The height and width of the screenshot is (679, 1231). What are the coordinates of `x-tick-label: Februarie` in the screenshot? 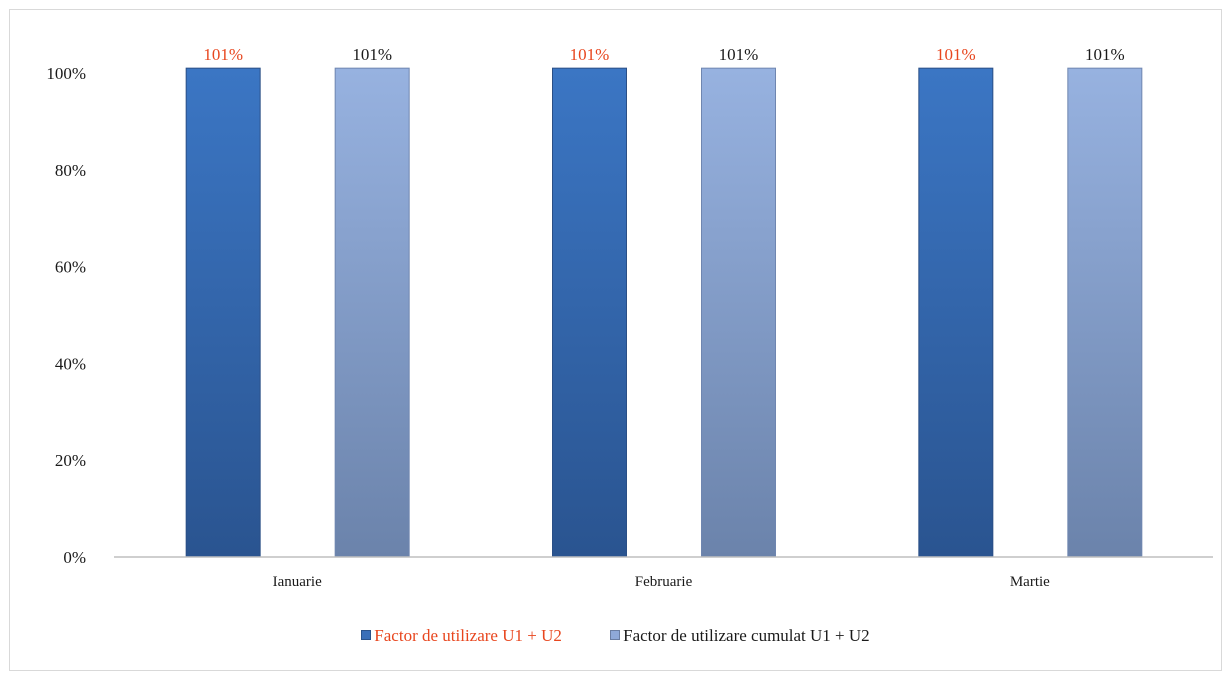 It's located at (664, 582).